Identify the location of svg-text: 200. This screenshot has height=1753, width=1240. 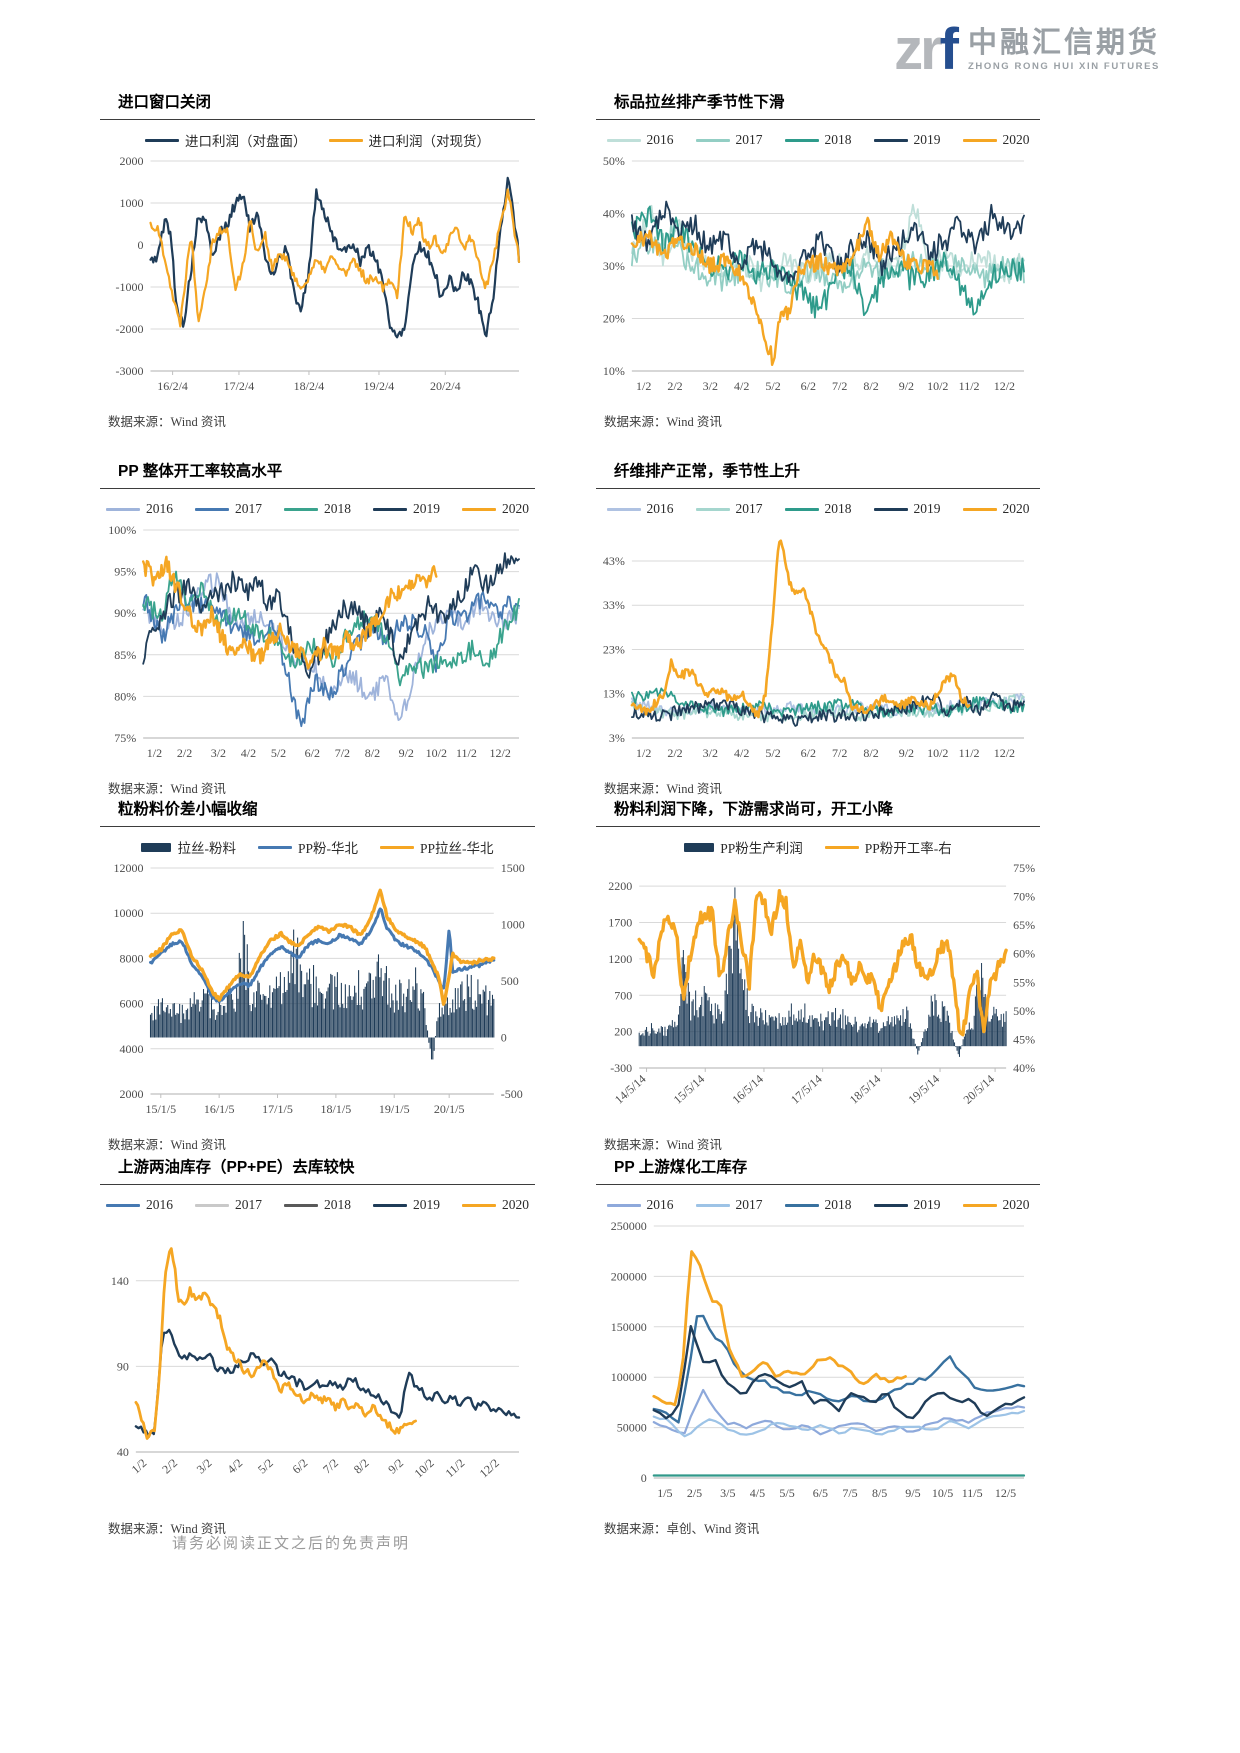
(623, 1032).